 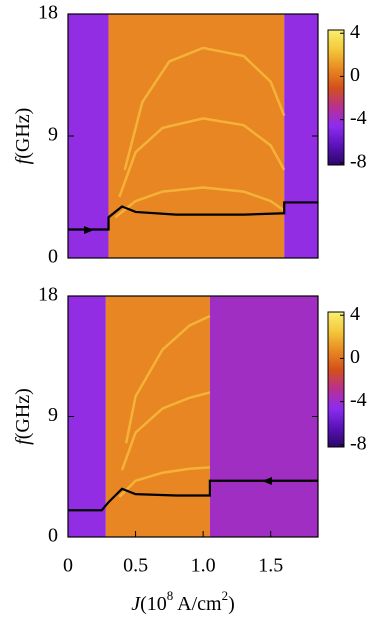 What do you see at coordinates (225, 595) in the screenshot?
I see `x-label-part: 2` at bounding box center [225, 595].